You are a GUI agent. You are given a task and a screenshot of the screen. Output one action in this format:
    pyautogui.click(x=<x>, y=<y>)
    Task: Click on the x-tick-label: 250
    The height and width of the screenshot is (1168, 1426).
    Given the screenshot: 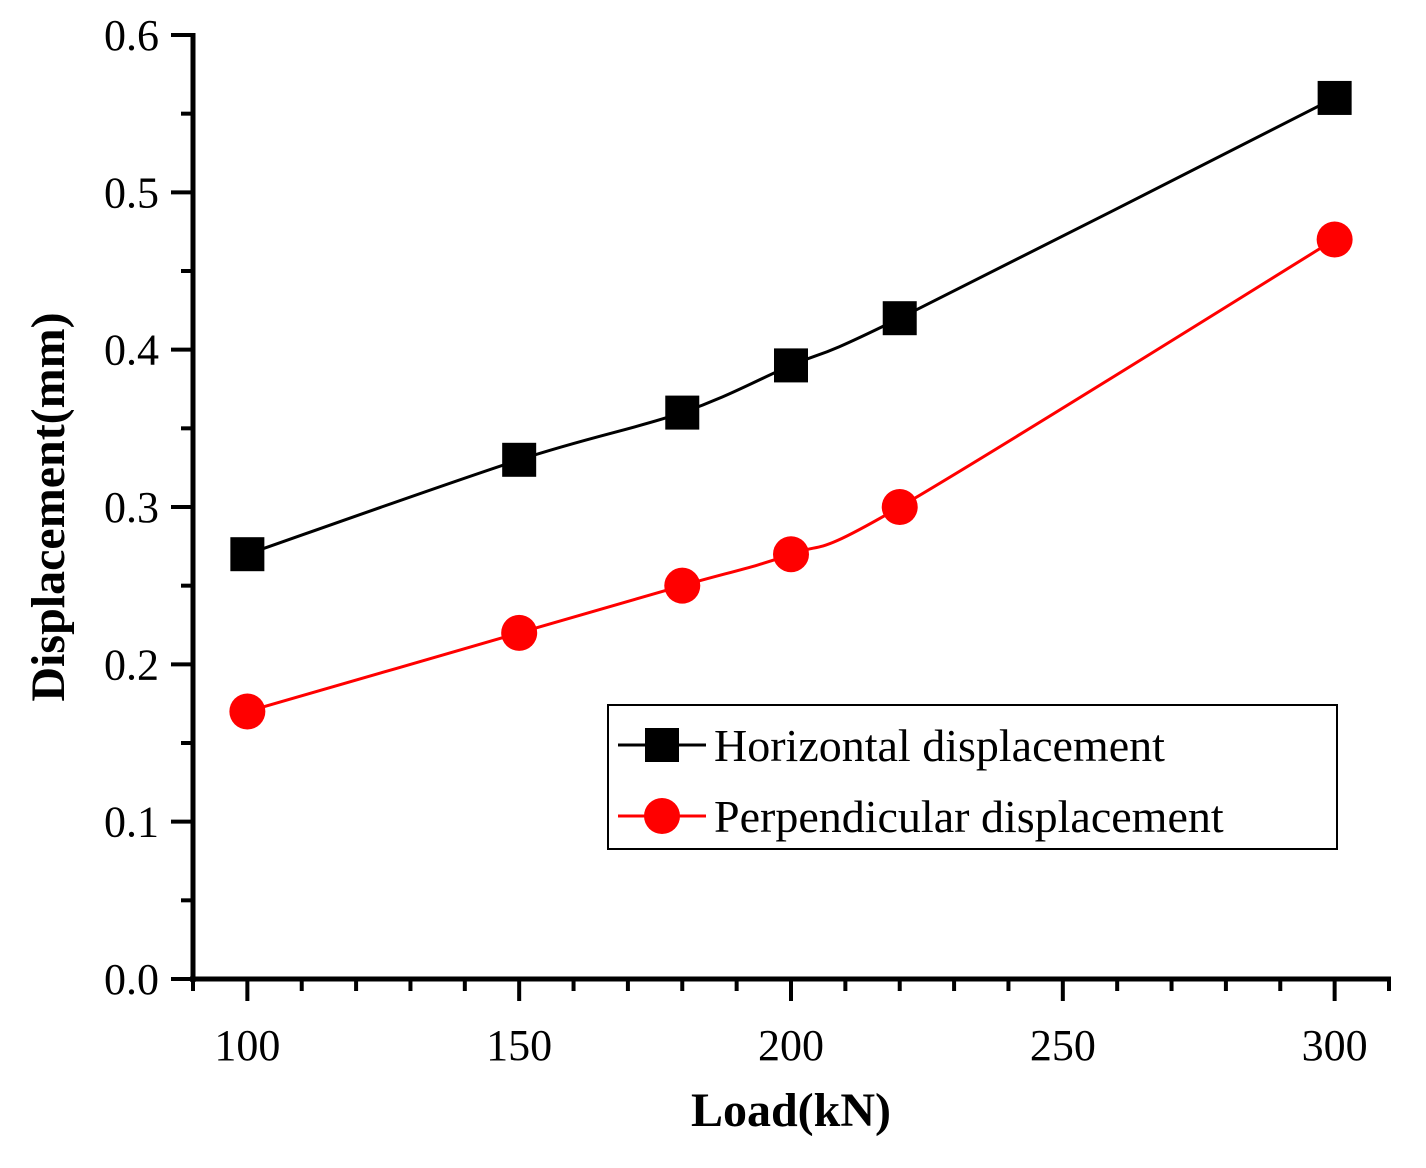 What is the action you would take?
    pyautogui.click(x=1063, y=1045)
    